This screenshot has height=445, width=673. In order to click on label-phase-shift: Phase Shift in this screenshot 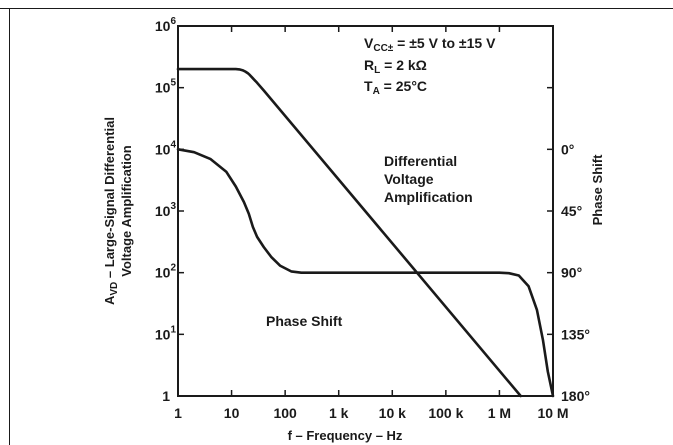, I will do `click(304, 321)`.